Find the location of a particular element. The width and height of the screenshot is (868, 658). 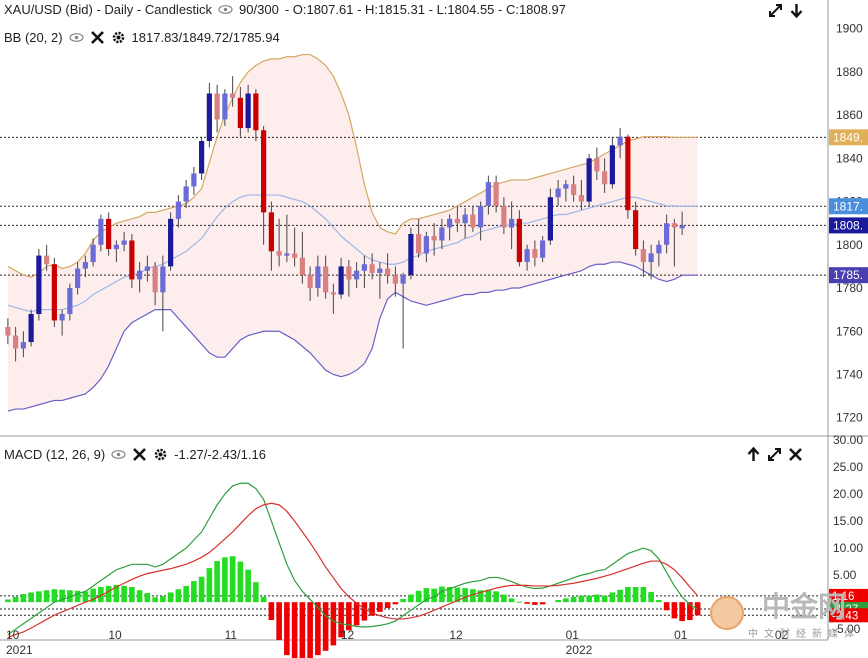

price-tick-label: 1780 is located at coordinates (849, 288).